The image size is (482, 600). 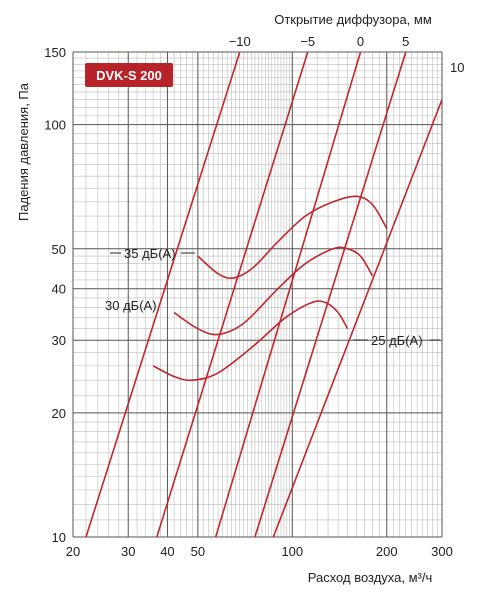 What do you see at coordinates (240, 41) in the screenshot?
I see `diffuser-opening-label: −10` at bounding box center [240, 41].